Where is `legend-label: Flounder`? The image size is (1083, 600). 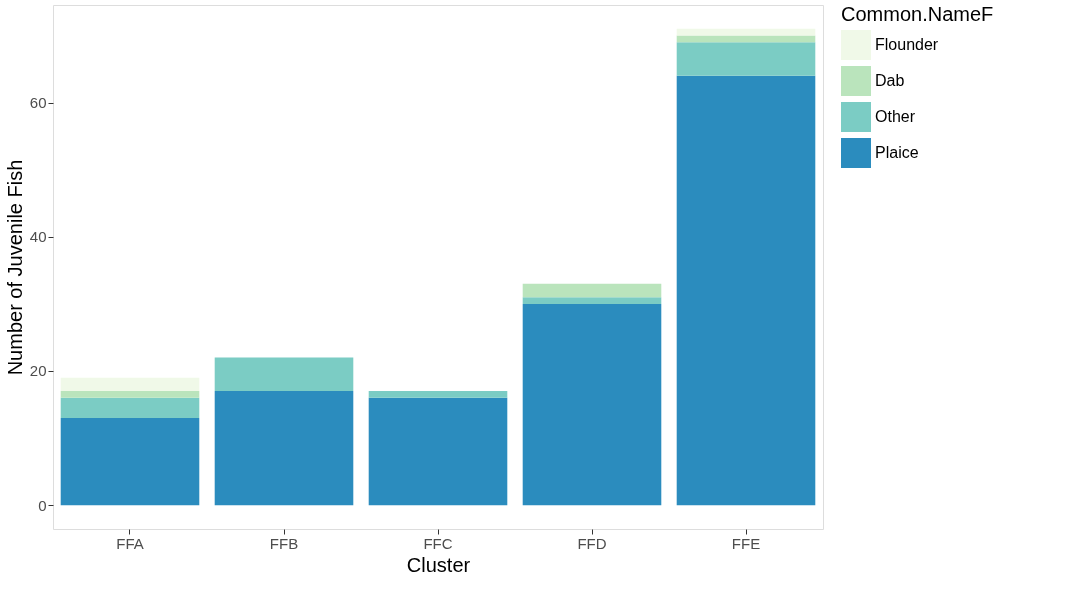 legend-label: Flounder is located at coordinates (907, 44).